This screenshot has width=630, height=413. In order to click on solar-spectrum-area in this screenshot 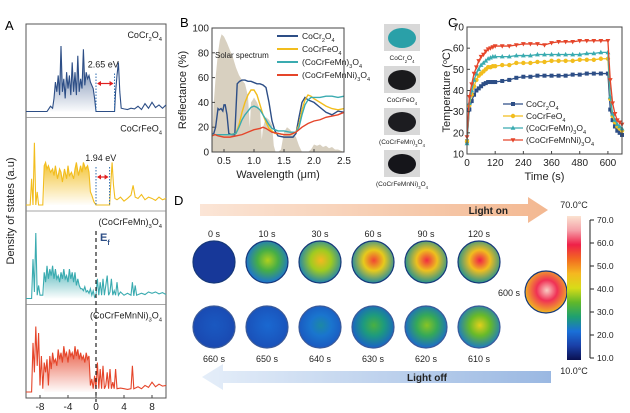, I will do `click(278, 93)`.